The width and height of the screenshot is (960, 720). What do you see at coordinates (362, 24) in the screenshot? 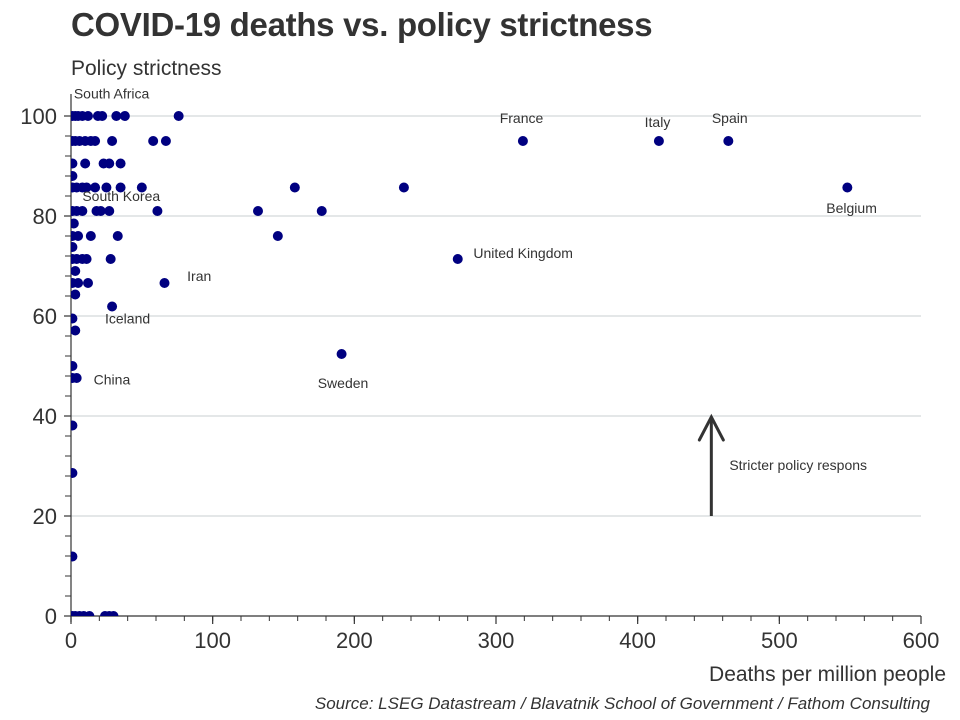
I see `chart-title: COVID-19 deaths vs. policy strictness` at bounding box center [362, 24].